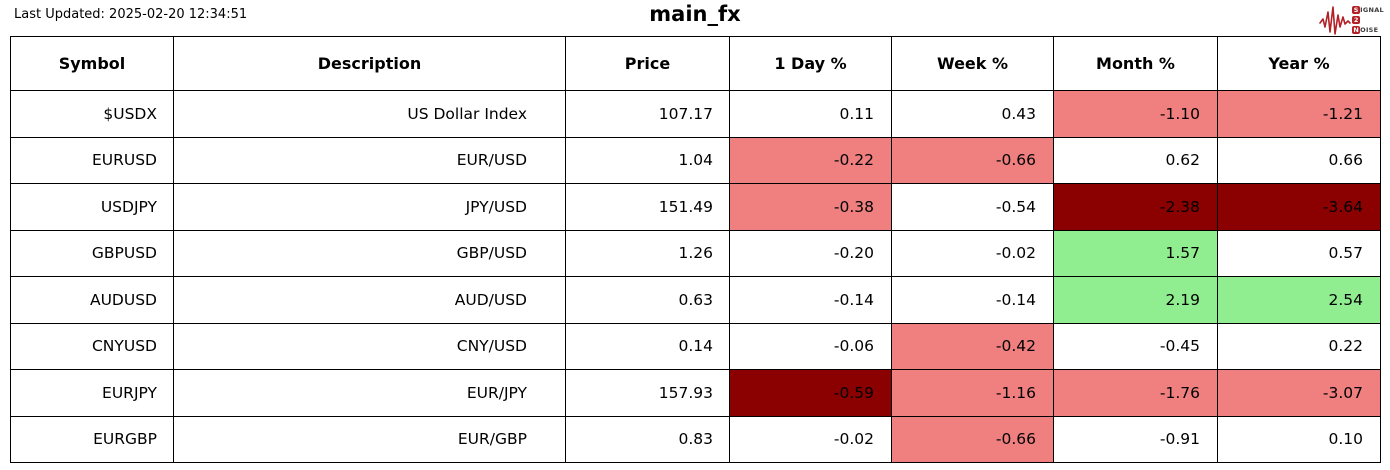 The image size is (1390, 470). I want to click on week-change-cell: -0.14, so click(972, 300).